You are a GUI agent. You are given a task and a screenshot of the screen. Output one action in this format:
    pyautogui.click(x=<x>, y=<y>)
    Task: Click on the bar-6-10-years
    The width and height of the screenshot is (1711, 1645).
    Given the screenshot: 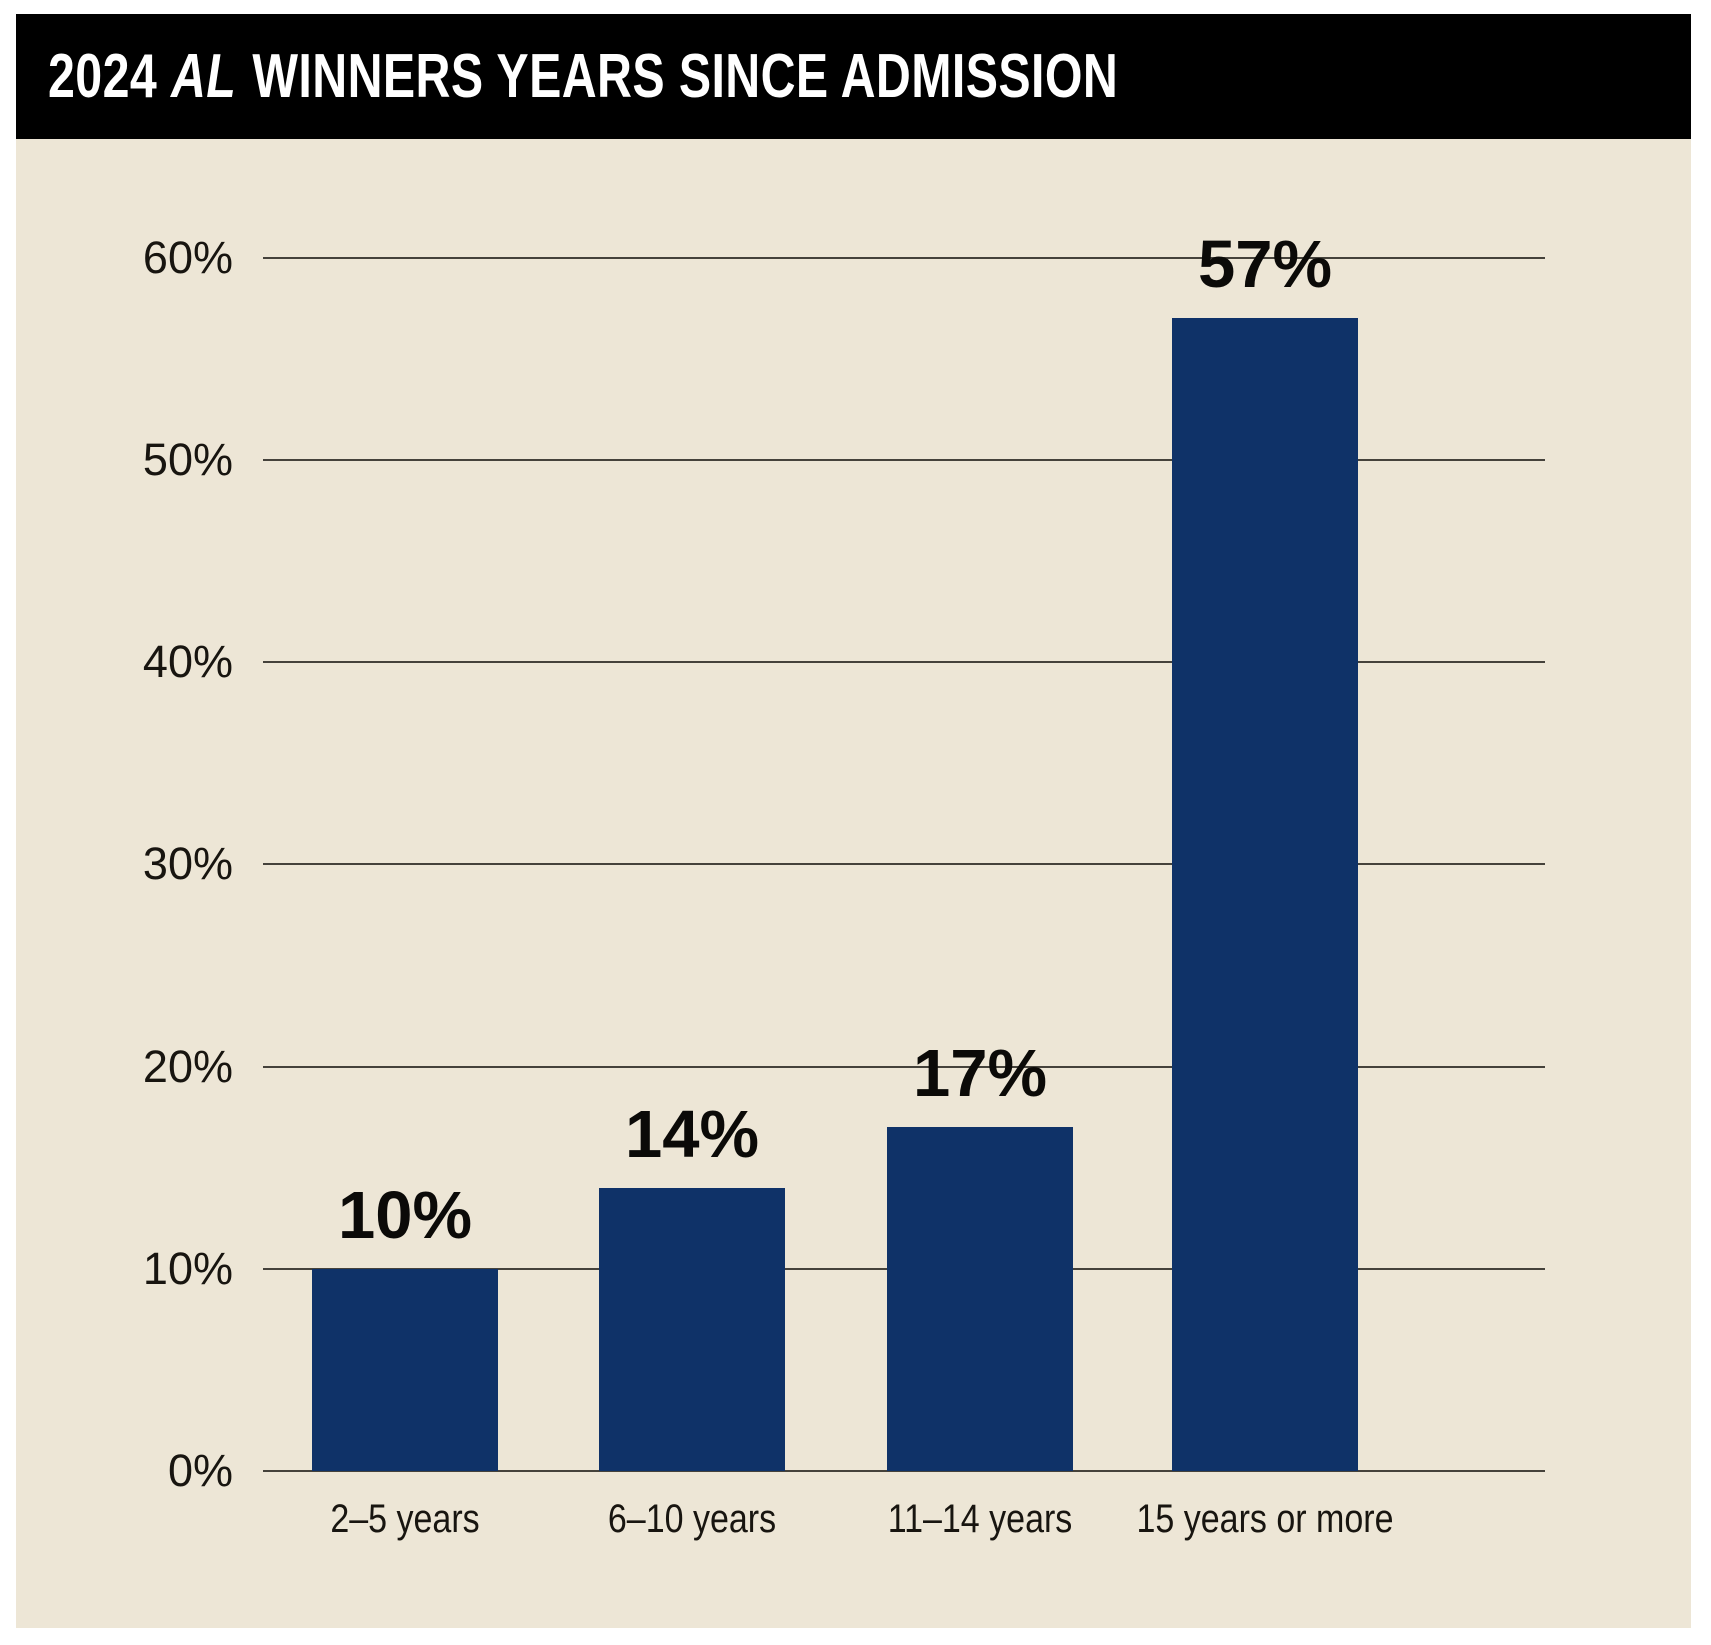 What is the action you would take?
    pyautogui.click(x=692, y=1329)
    